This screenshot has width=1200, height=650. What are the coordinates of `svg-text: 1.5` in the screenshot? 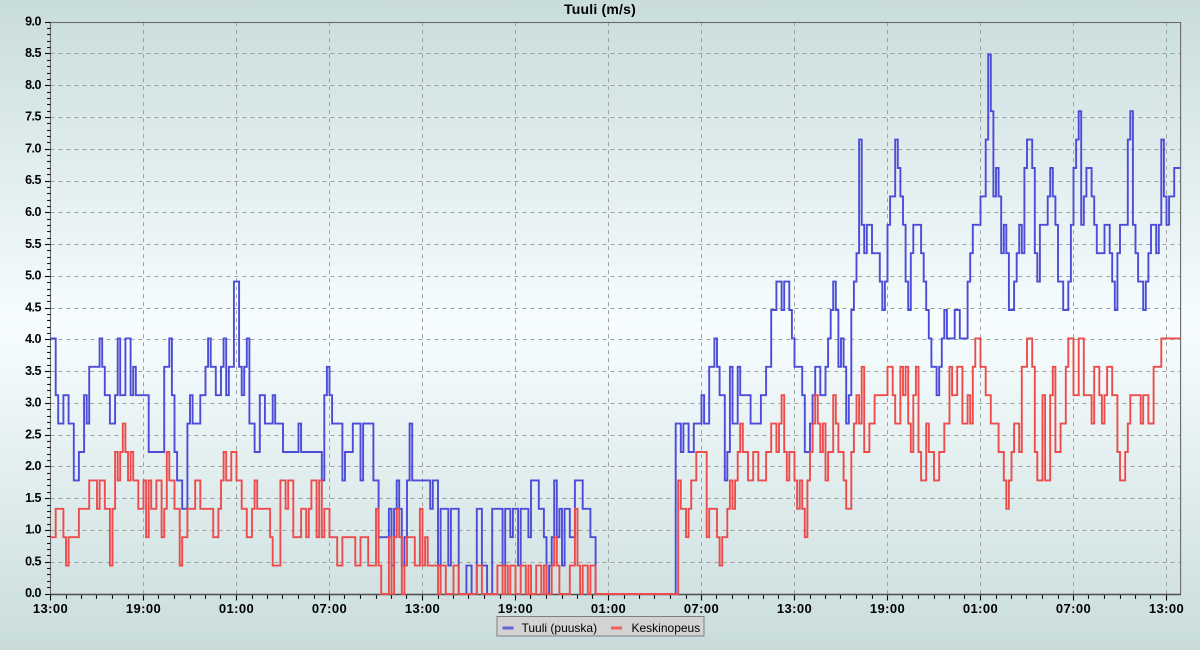 It's located at (33, 498).